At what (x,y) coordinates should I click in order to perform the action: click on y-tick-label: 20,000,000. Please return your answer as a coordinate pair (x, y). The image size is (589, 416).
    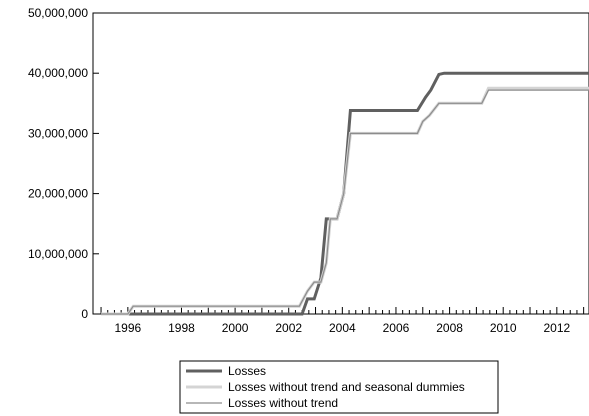
    Looking at the image, I should click on (58, 194).